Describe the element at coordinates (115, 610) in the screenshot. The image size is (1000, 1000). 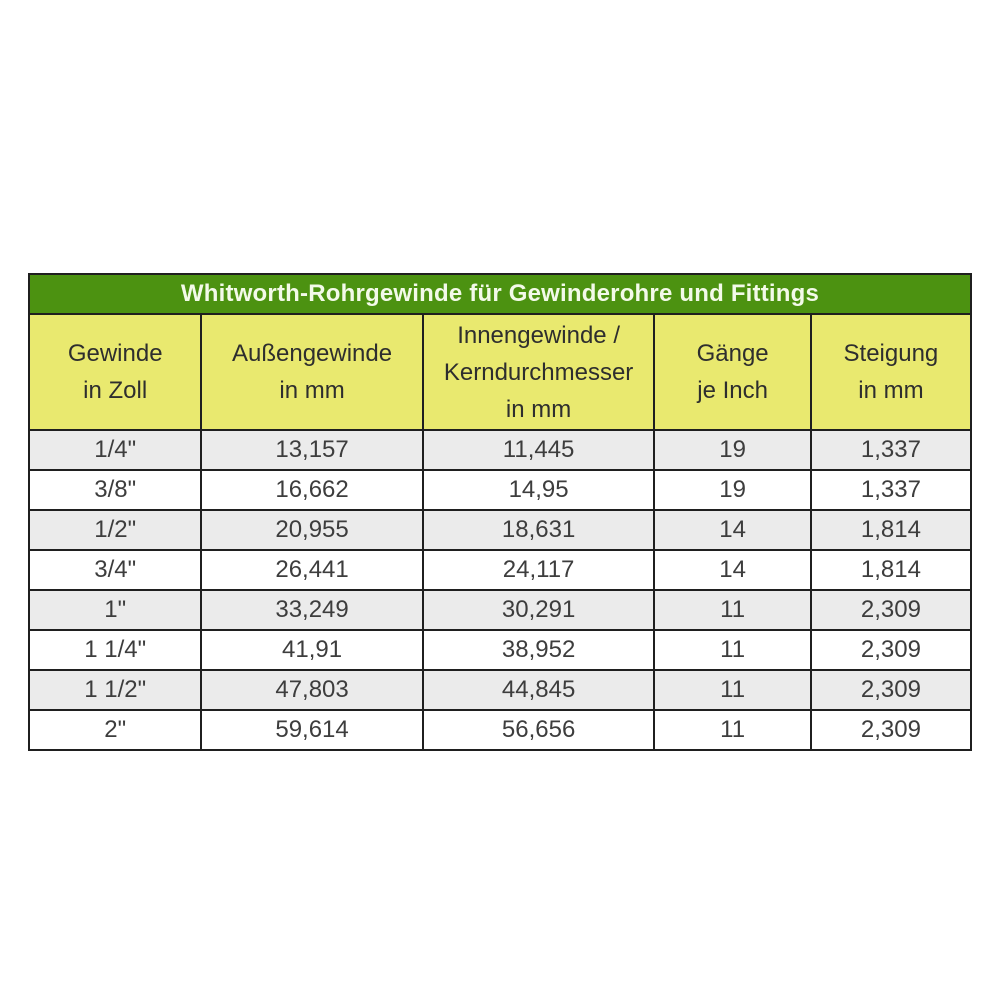
I see `cell-size: 1"` at that location.